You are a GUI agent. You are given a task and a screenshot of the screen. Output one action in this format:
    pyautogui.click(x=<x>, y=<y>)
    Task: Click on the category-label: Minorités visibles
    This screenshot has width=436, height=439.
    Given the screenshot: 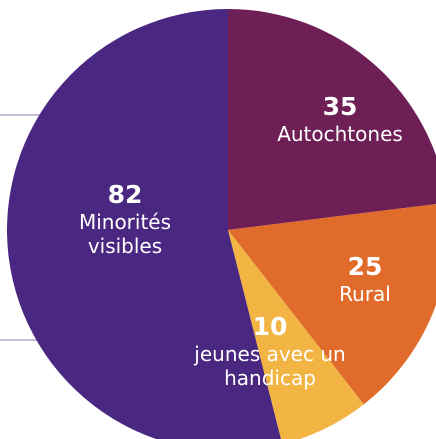 What is the action you would take?
    pyautogui.click(x=125, y=234)
    